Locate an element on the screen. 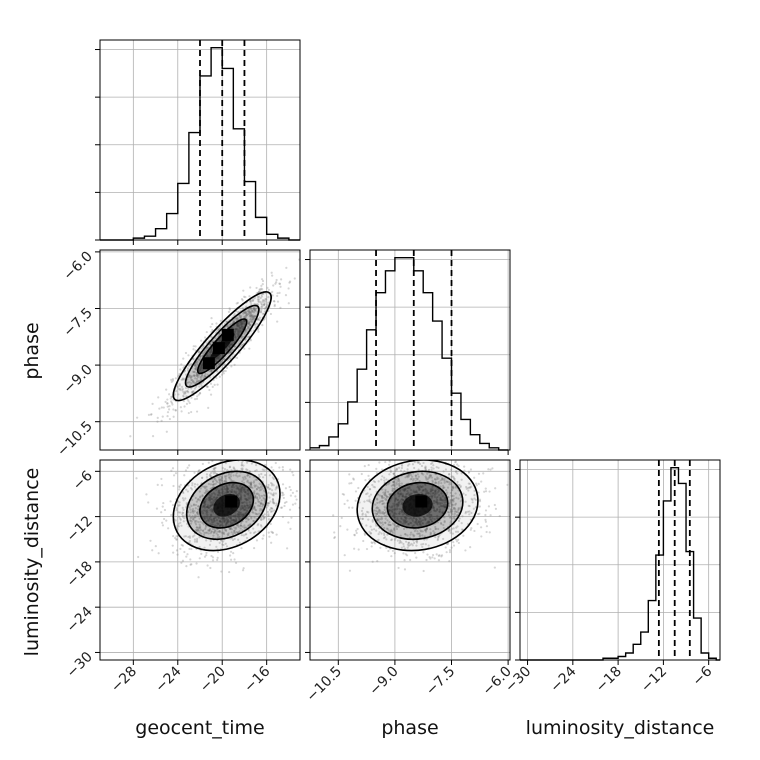 The height and width of the screenshot is (760, 760). contour-line is located at coordinates (222, 346).